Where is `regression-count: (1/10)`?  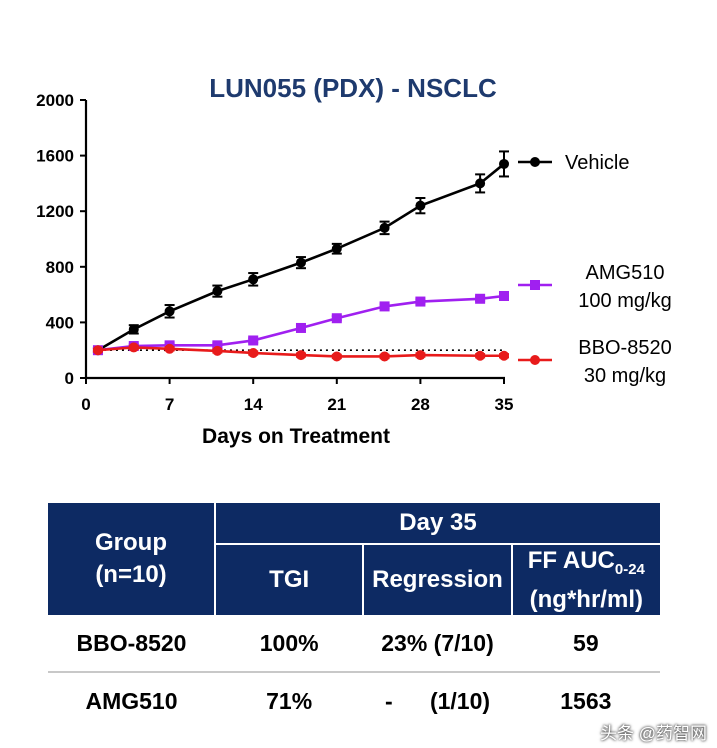
regression-count: (1/10) is located at coordinates (460, 700).